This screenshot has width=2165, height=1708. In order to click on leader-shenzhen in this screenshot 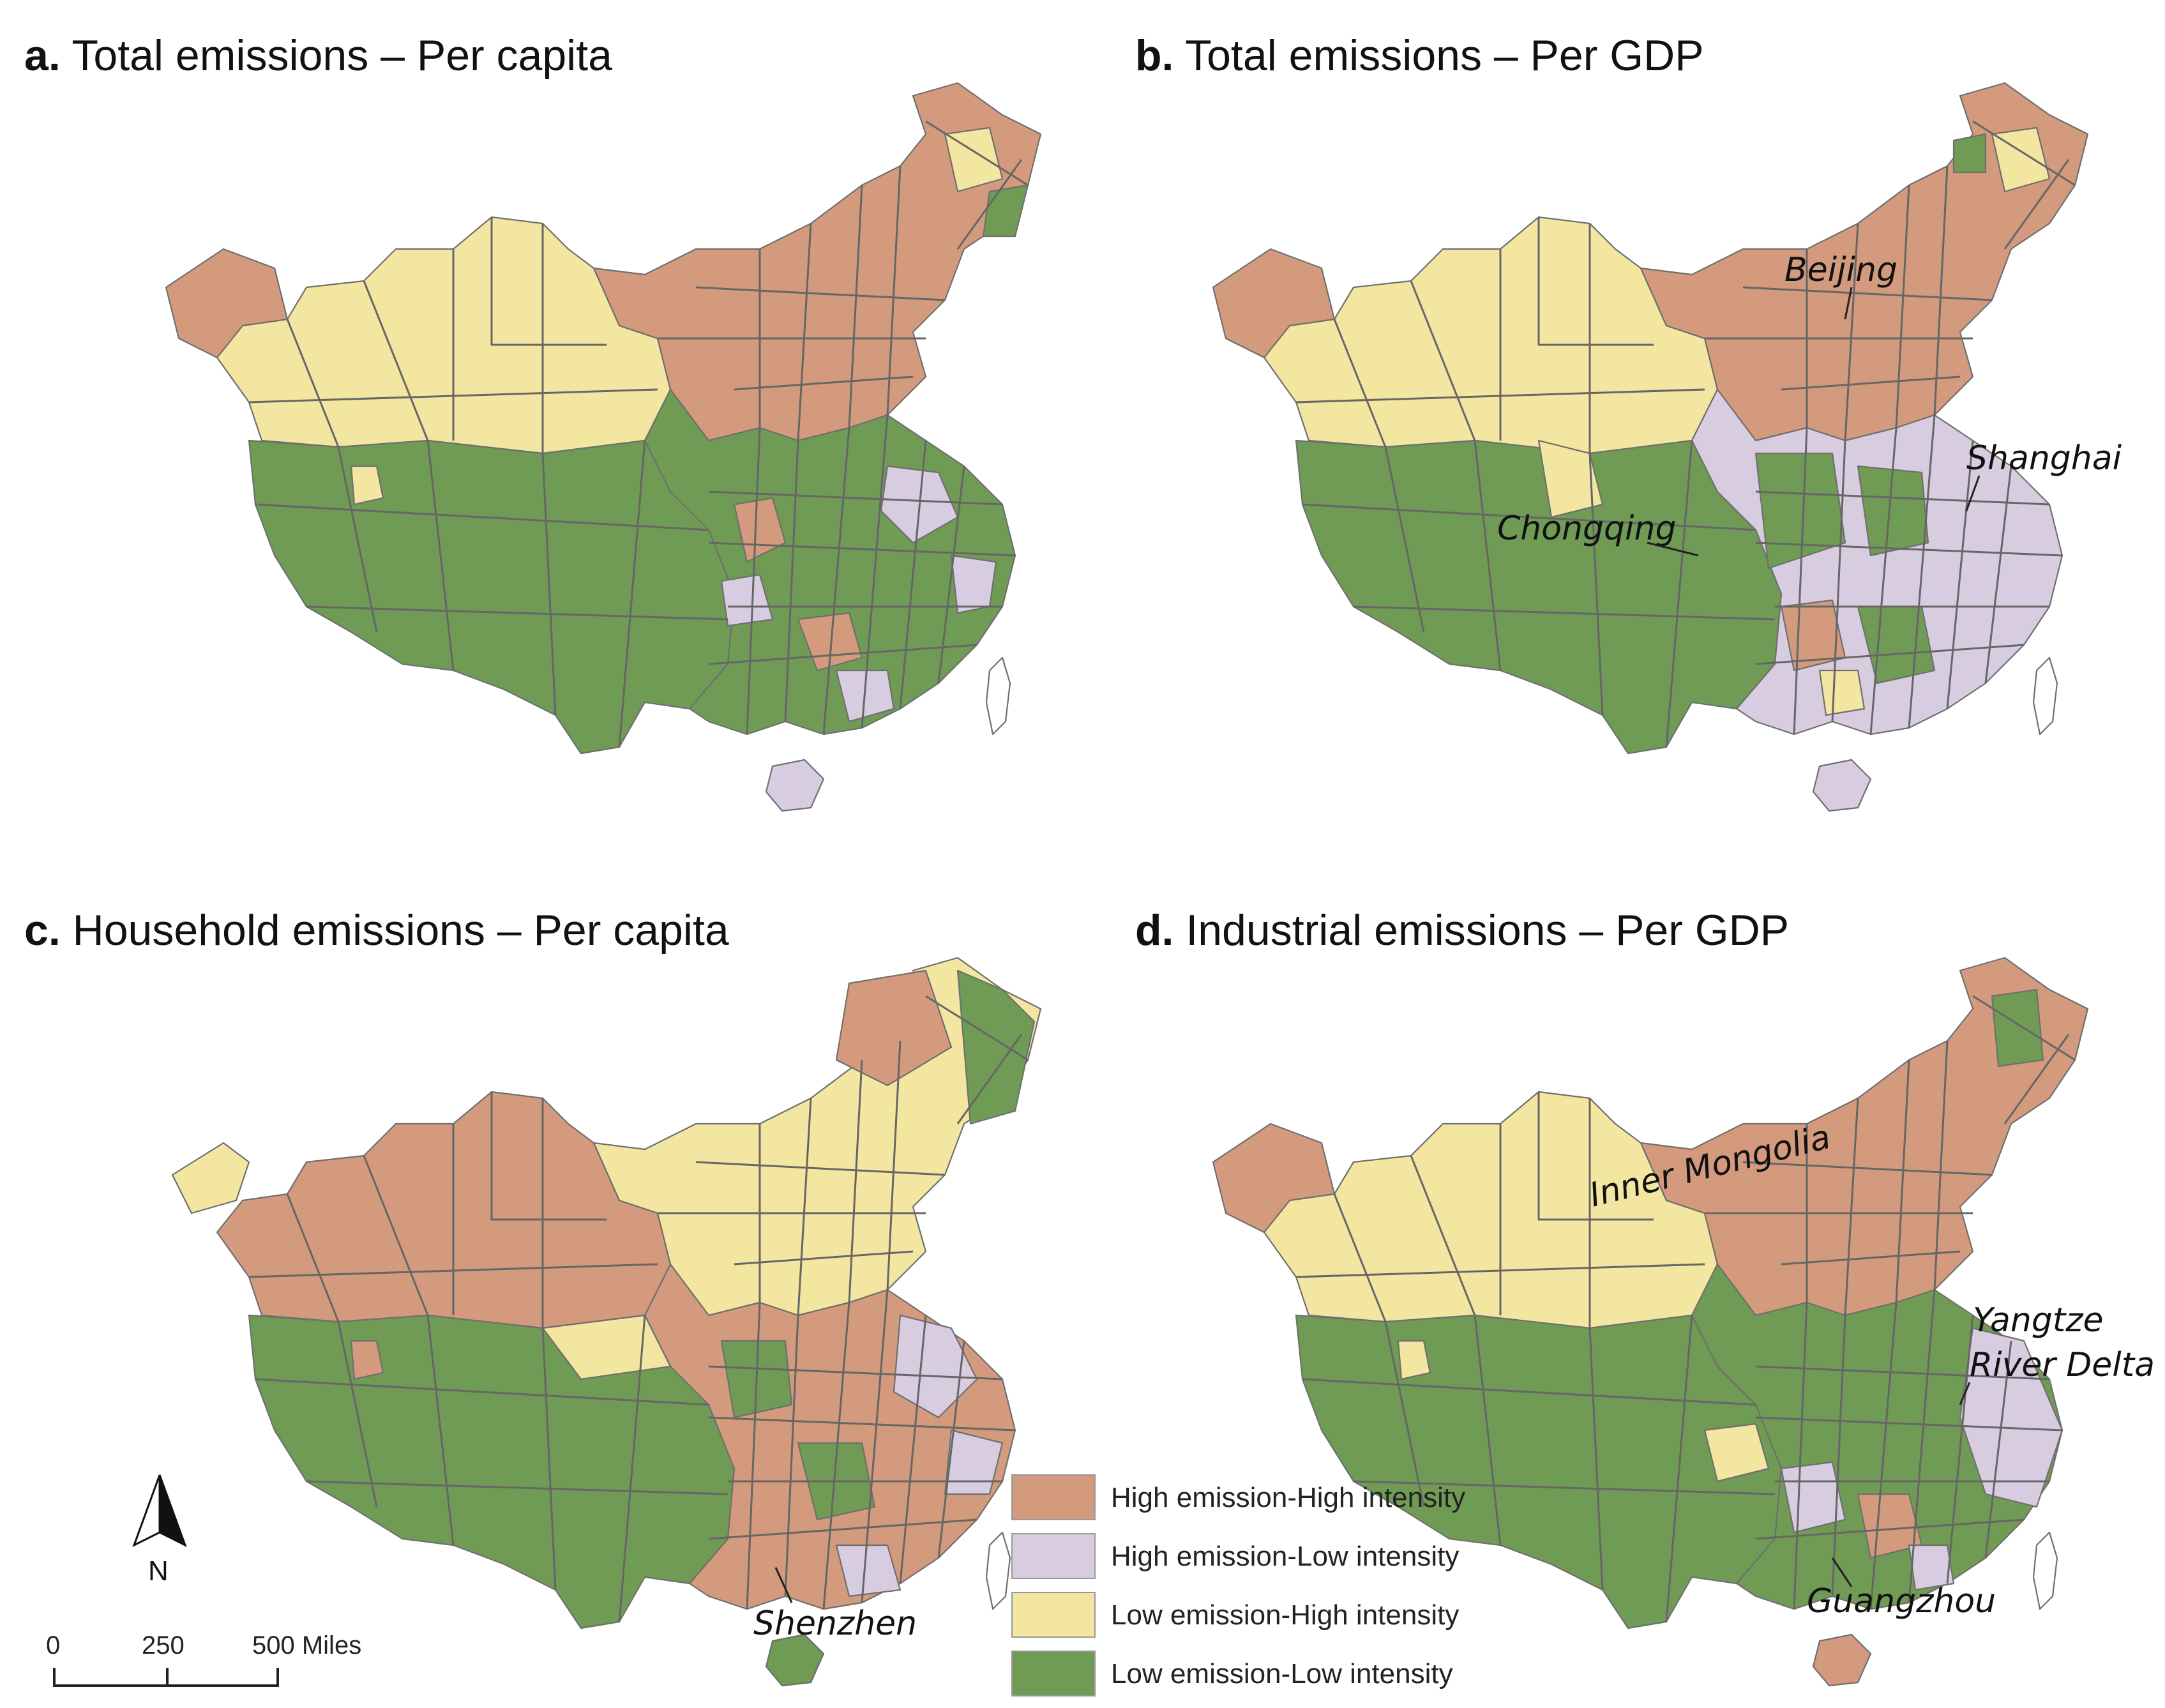, I will do `click(783, 1585)`.